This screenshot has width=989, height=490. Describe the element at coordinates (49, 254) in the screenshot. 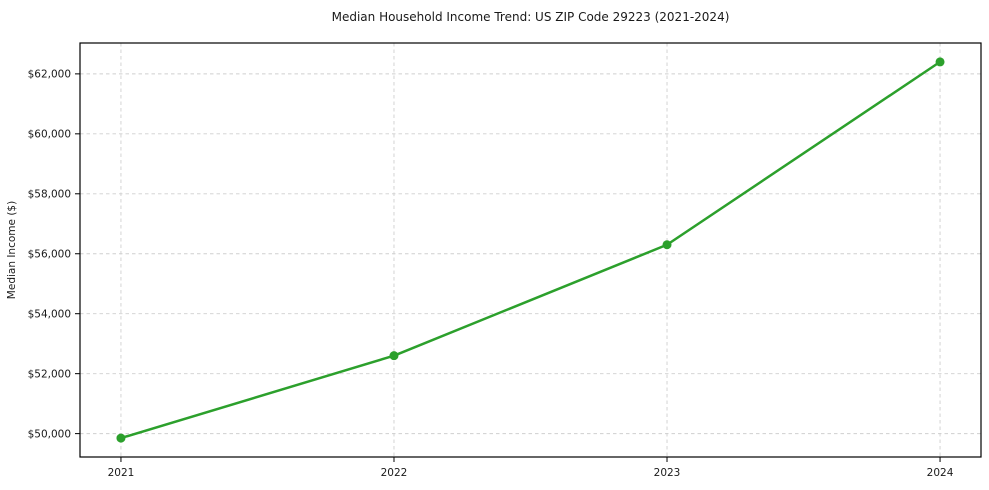

I see `y-tick-label: $56,000` at that location.